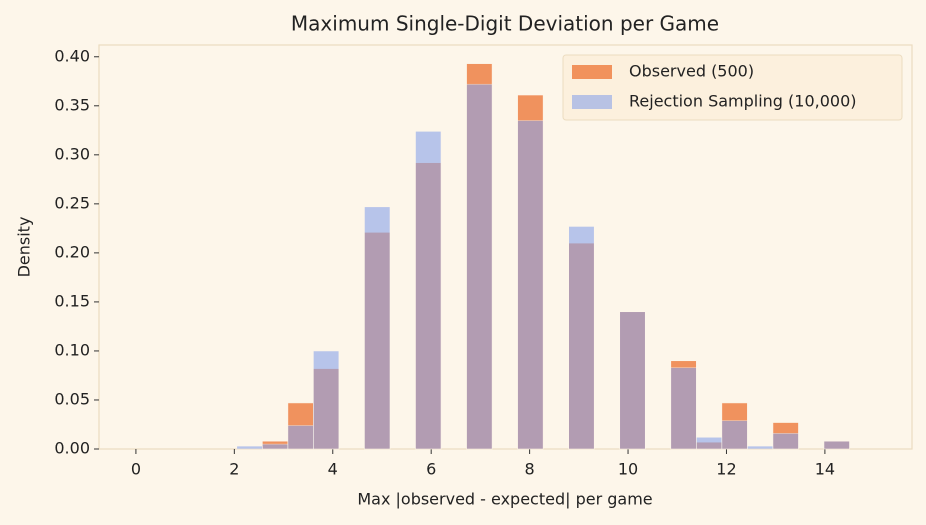 The image size is (926, 525). I want to click on x-tick-label: 2, so click(234, 469).